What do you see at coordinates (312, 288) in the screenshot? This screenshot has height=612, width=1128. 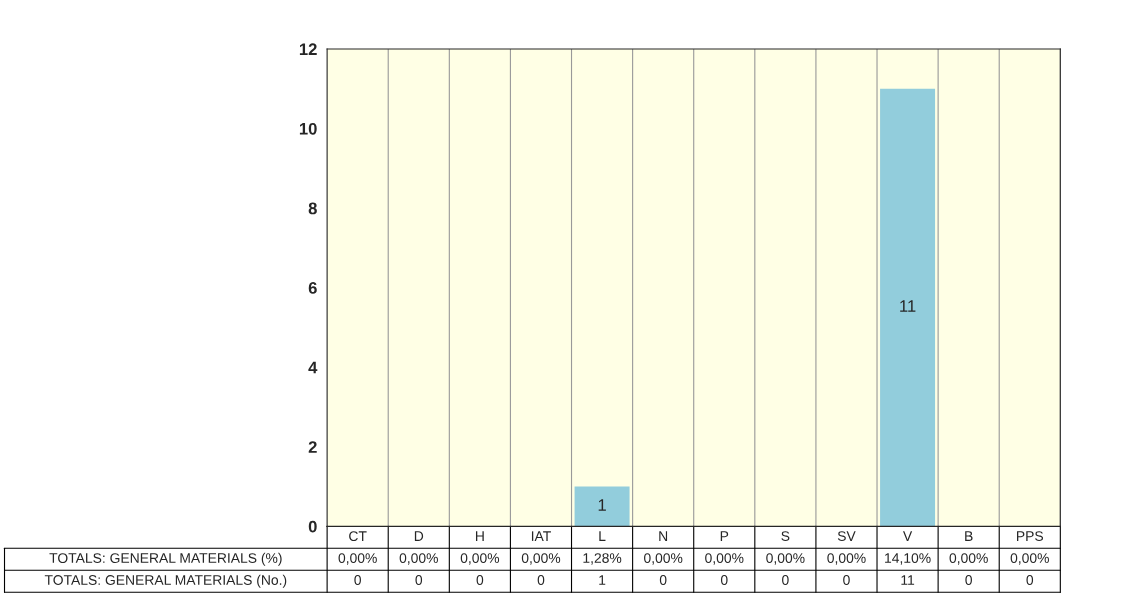 I see `y-tick-label: 6` at bounding box center [312, 288].